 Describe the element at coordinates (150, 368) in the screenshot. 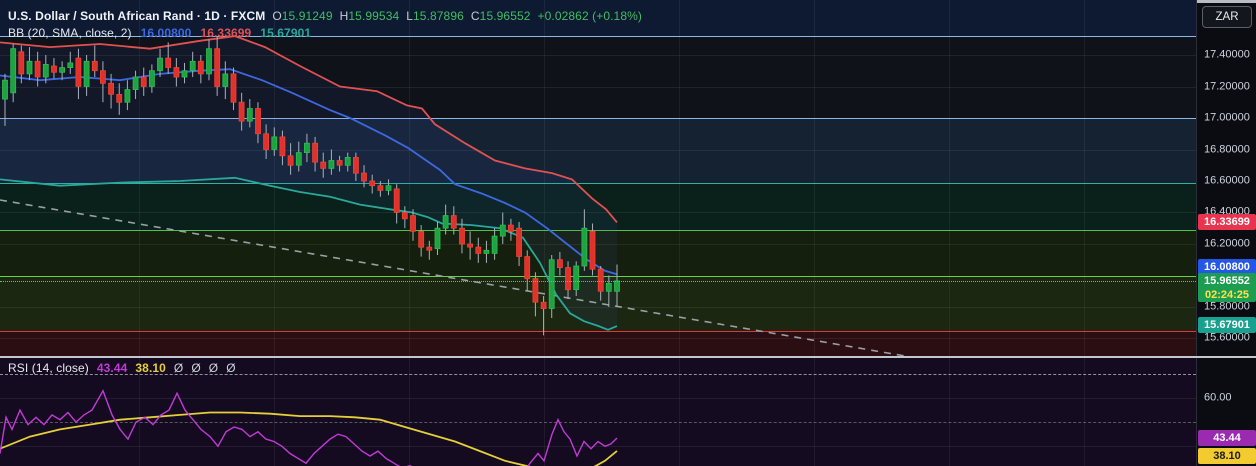

I see `indicator-value: 38.10` at that location.